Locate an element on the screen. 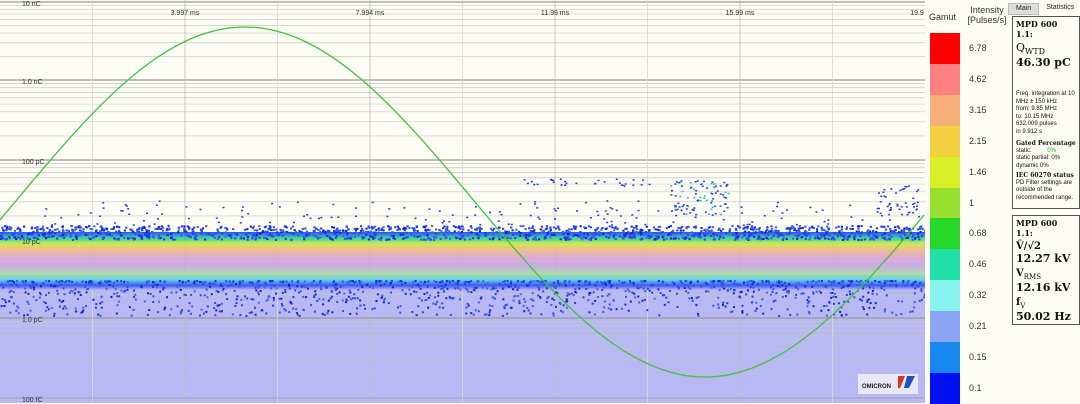 Image resolution: width=1080 pixels, height=404 pixels. tab-statistics: Statistics is located at coordinates (1059, 9).